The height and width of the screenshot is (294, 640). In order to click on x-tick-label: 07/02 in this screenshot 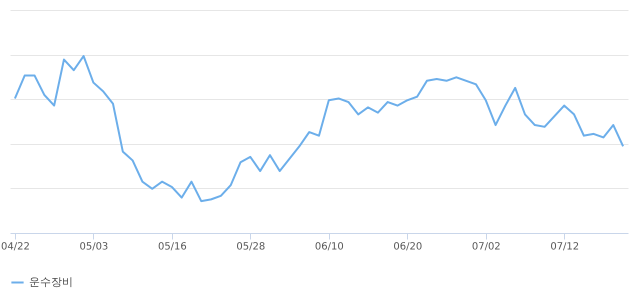, I will do `click(486, 247)`.